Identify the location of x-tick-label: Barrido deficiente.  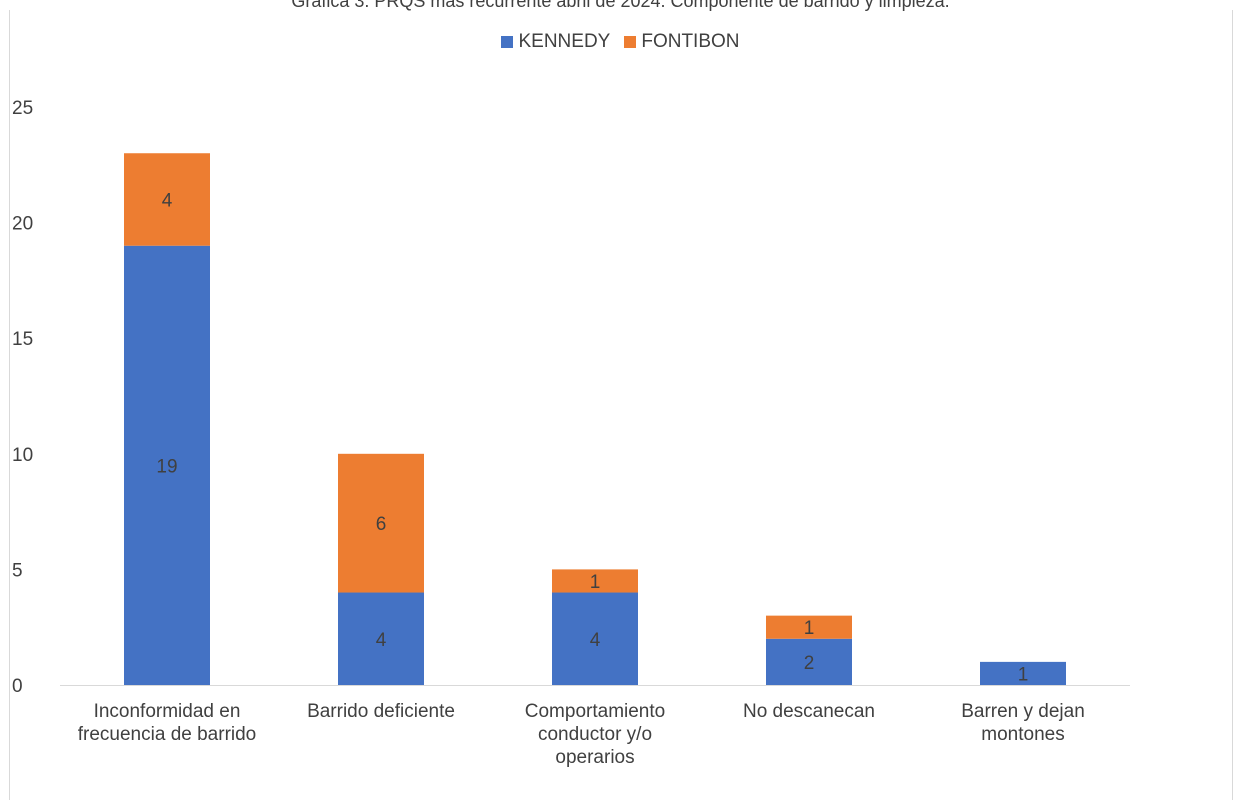
(381, 711).